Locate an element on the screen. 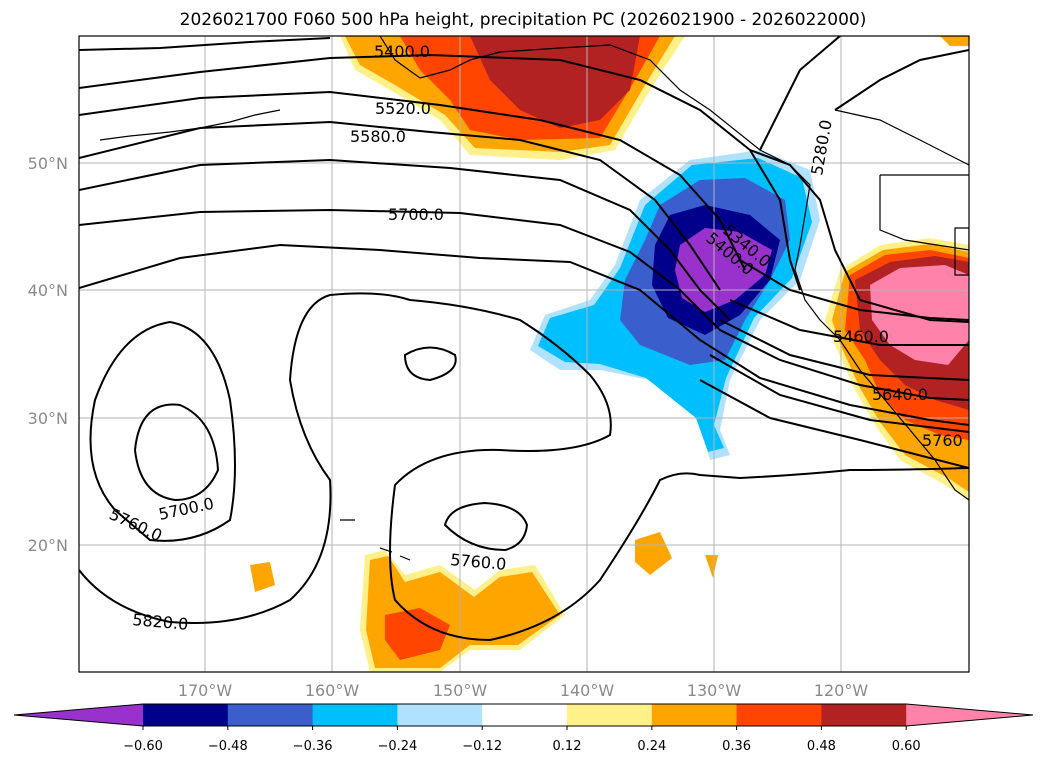  contour-label: 5640.0 is located at coordinates (900, 394).